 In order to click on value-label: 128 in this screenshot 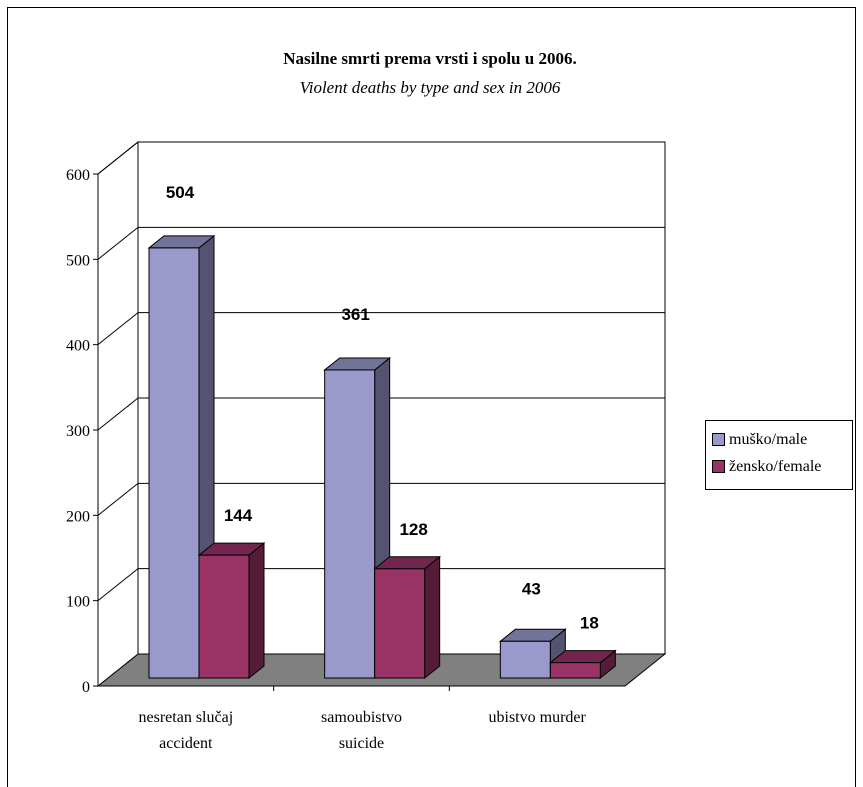, I will do `click(413, 529)`.